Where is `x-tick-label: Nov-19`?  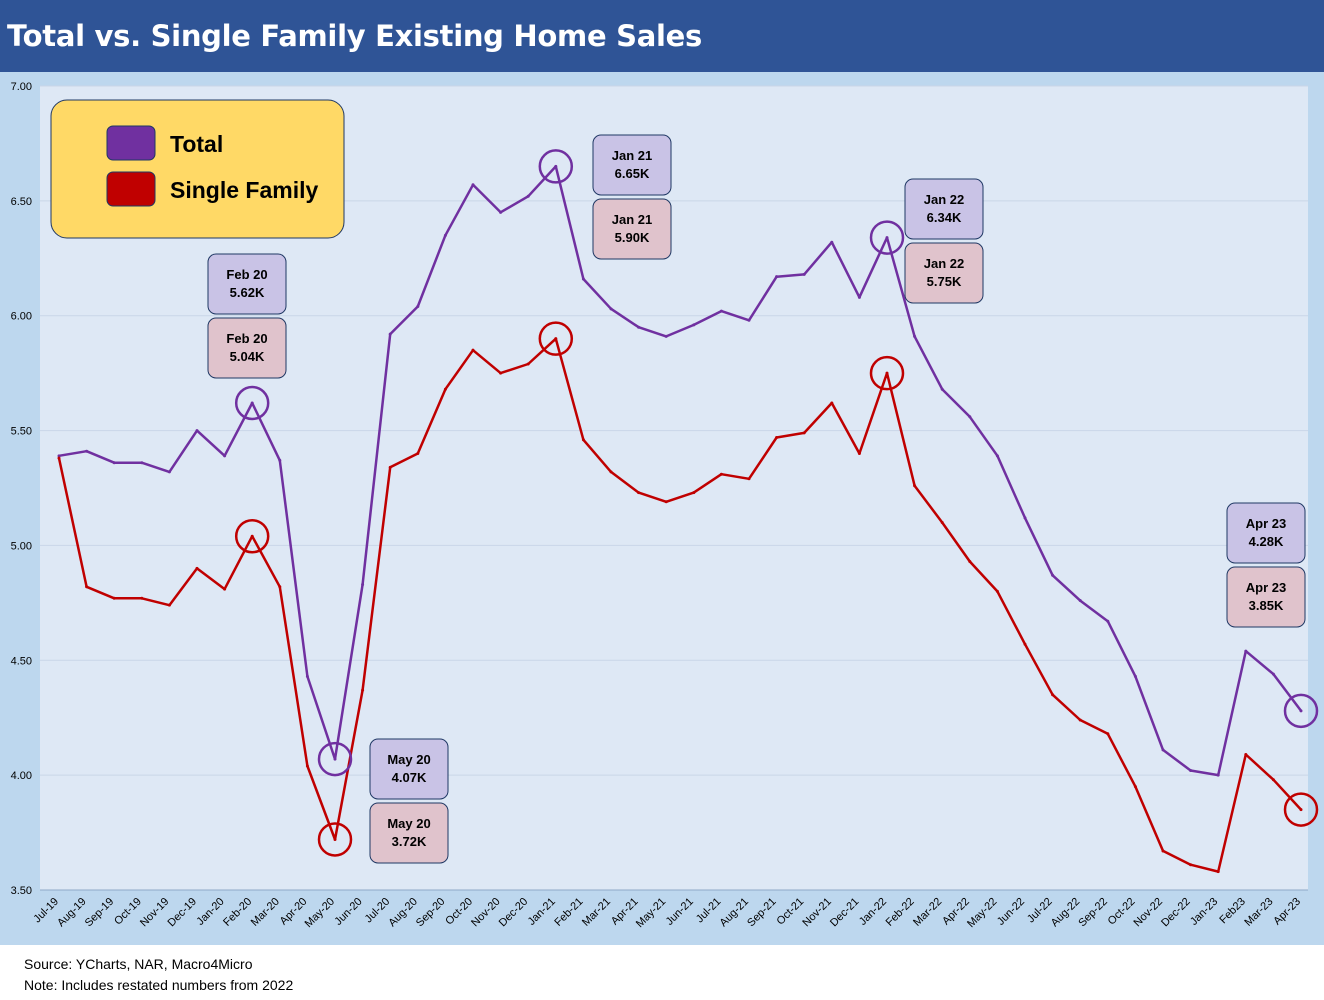
x-tick-label: Nov-19 is located at coordinates (155, 913).